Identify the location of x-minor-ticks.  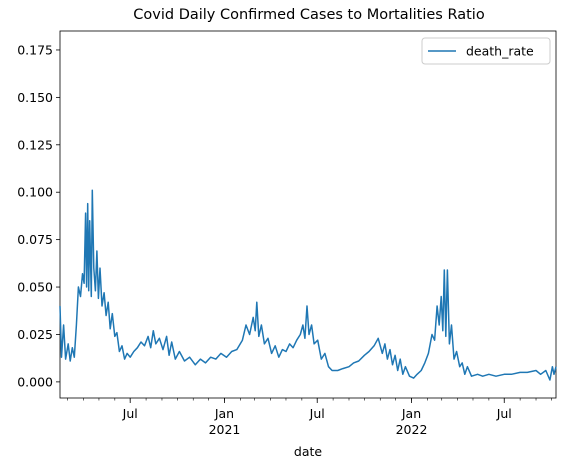
(309, 399).